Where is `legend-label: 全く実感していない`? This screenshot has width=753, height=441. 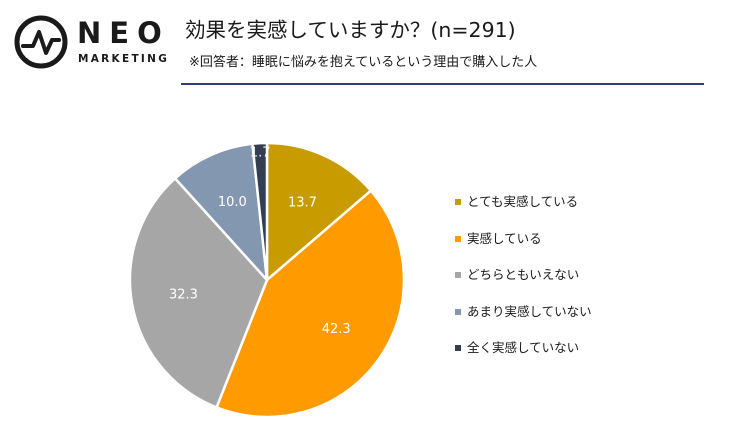 legend-label: 全く実感していない is located at coordinates (523, 347).